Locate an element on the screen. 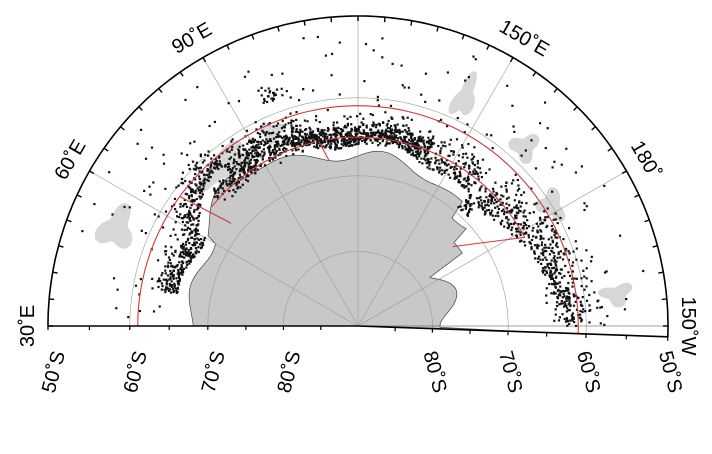 The width and height of the screenshot is (712, 454). parallel-label-right-70: 70˚S is located at coordinates (510, 372).